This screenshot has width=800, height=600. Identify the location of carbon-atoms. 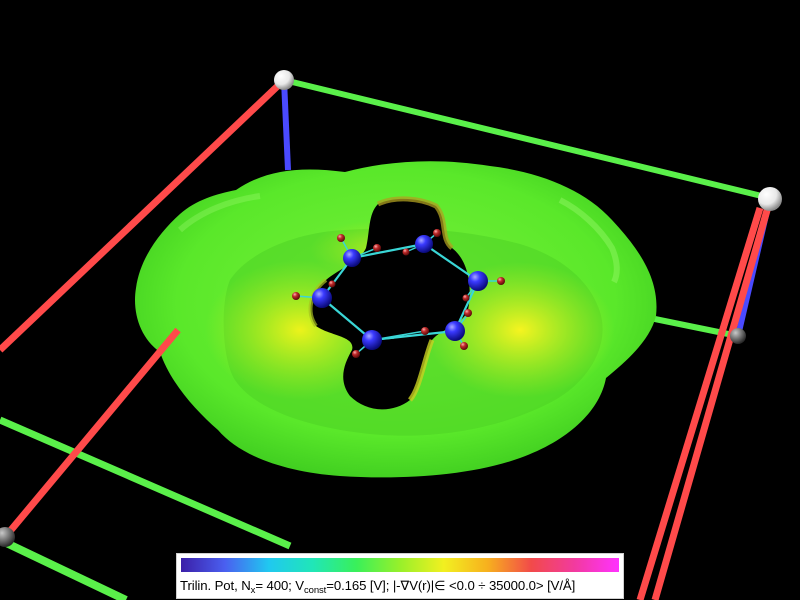
(400, 292).